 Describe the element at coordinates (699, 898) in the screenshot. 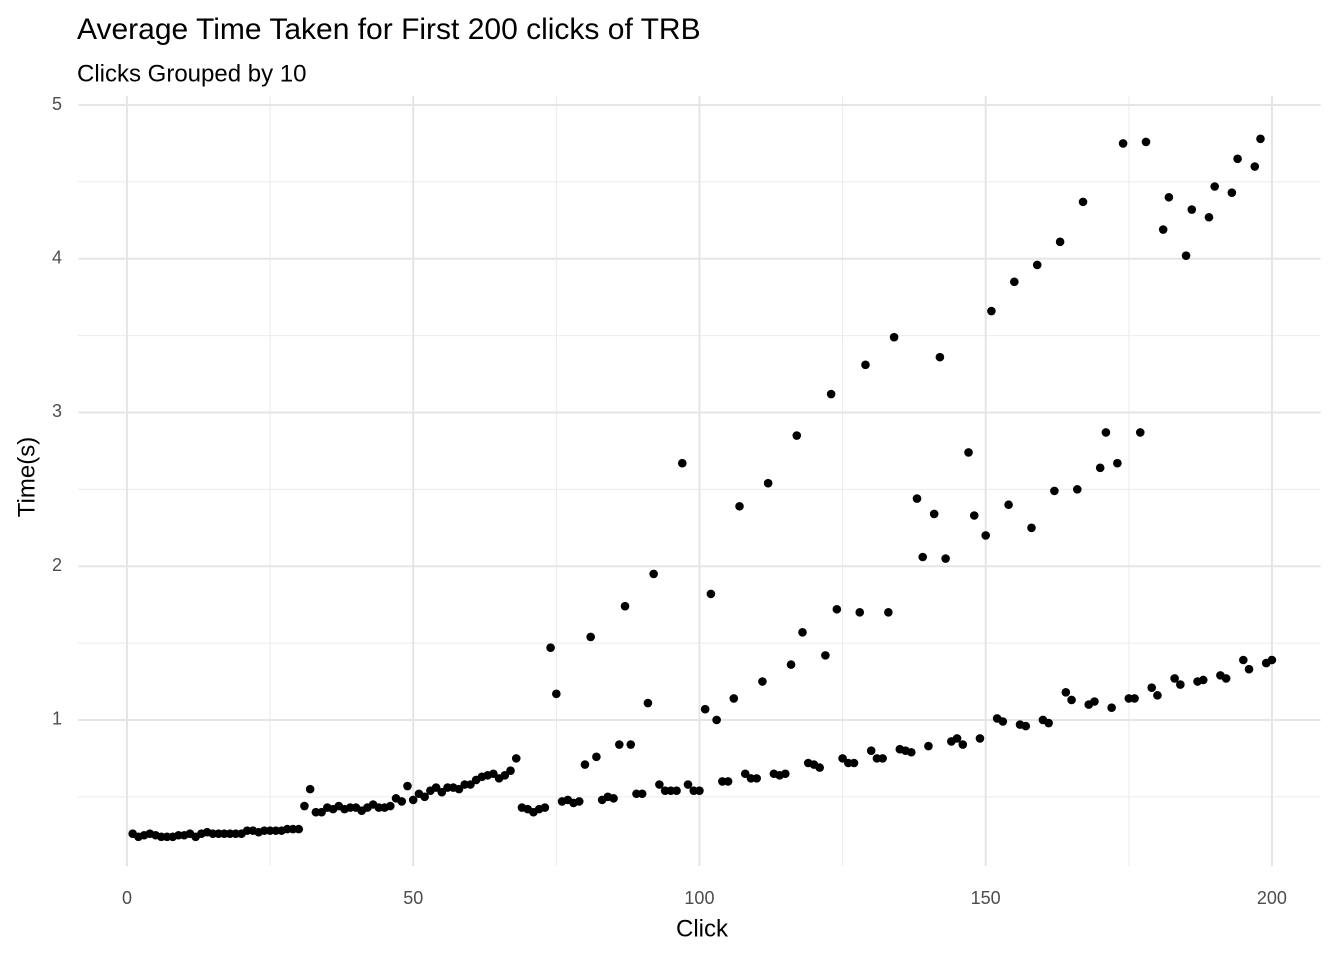

I see `x-tick-label: 100` at that location.